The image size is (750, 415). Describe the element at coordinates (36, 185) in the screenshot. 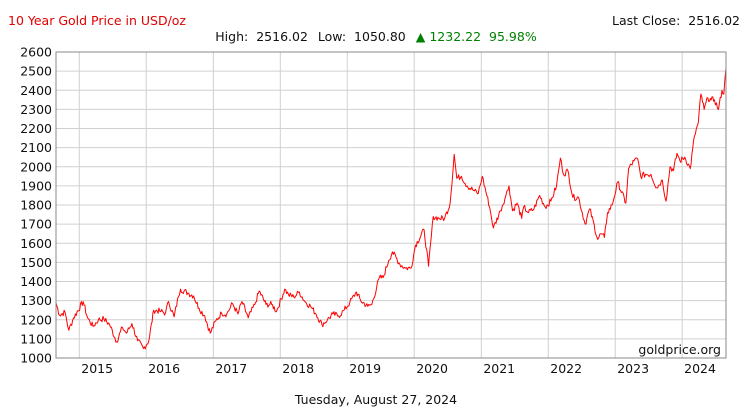

I see `y-tick-label: 1900` at that location.